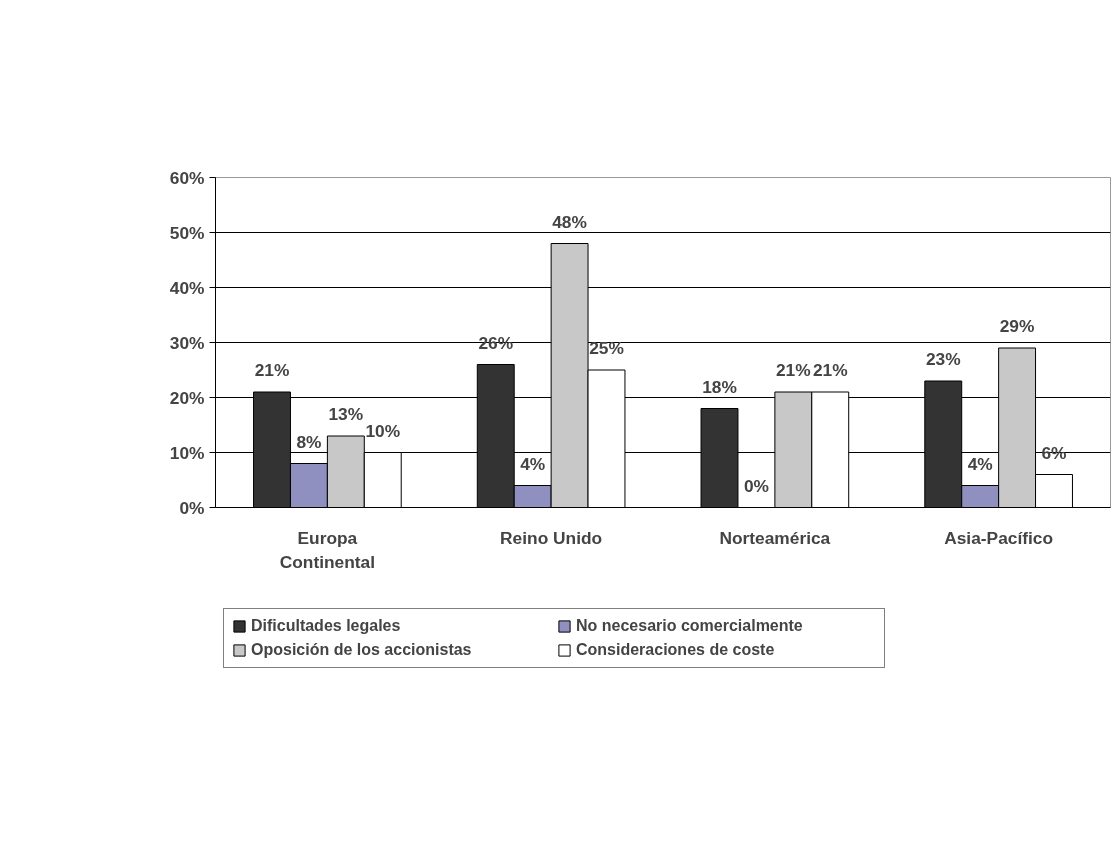 Image resolution: width=1120 pixels, height=848 pixels. Describe the element at coordinates (606, 348) in the screenshot. I see `data-label: 25%` at that location.